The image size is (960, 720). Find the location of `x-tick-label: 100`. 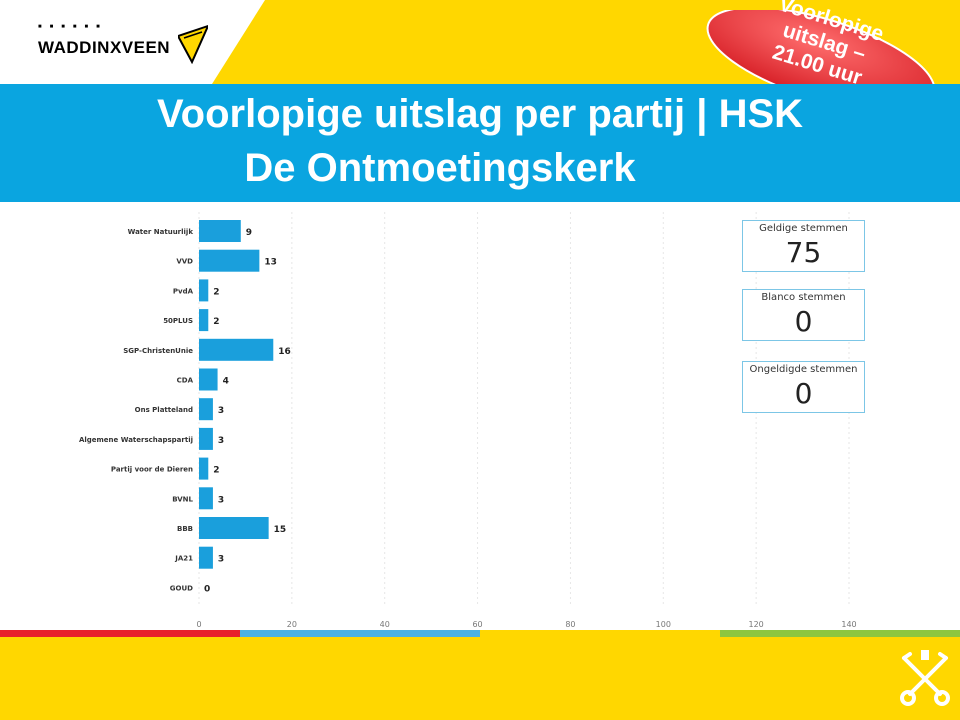

x-tick-label: 100 is located at coordinates (663, 624).